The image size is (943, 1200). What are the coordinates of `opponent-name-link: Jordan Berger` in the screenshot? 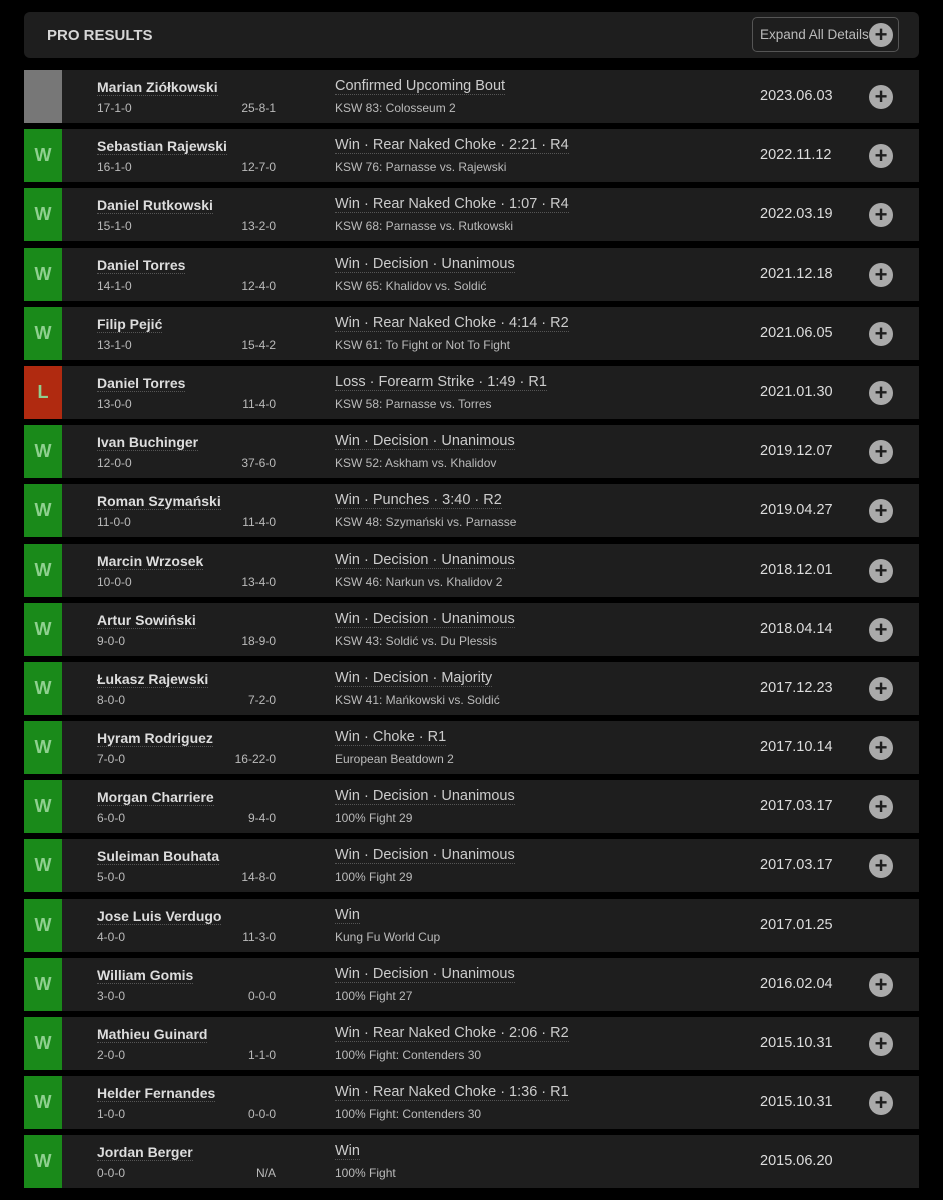 It's located at (145, 1153).